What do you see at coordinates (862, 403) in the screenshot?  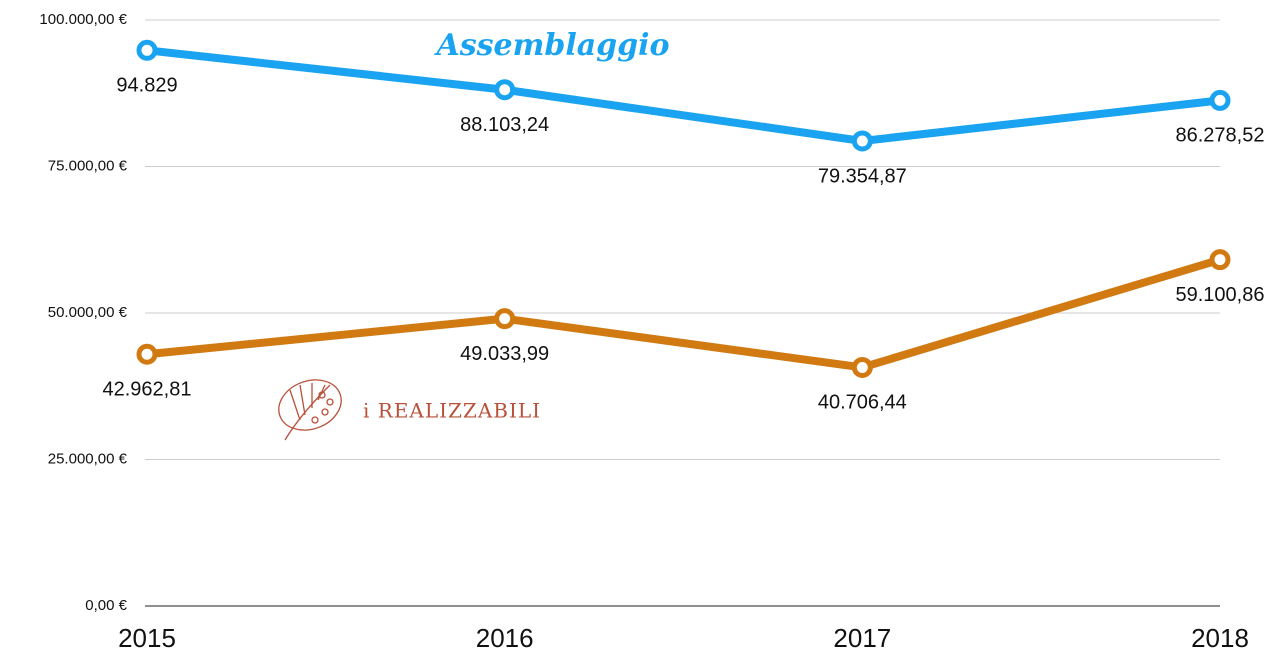 I see `value-label: 40.706,44` at bounding box center [862, 403].